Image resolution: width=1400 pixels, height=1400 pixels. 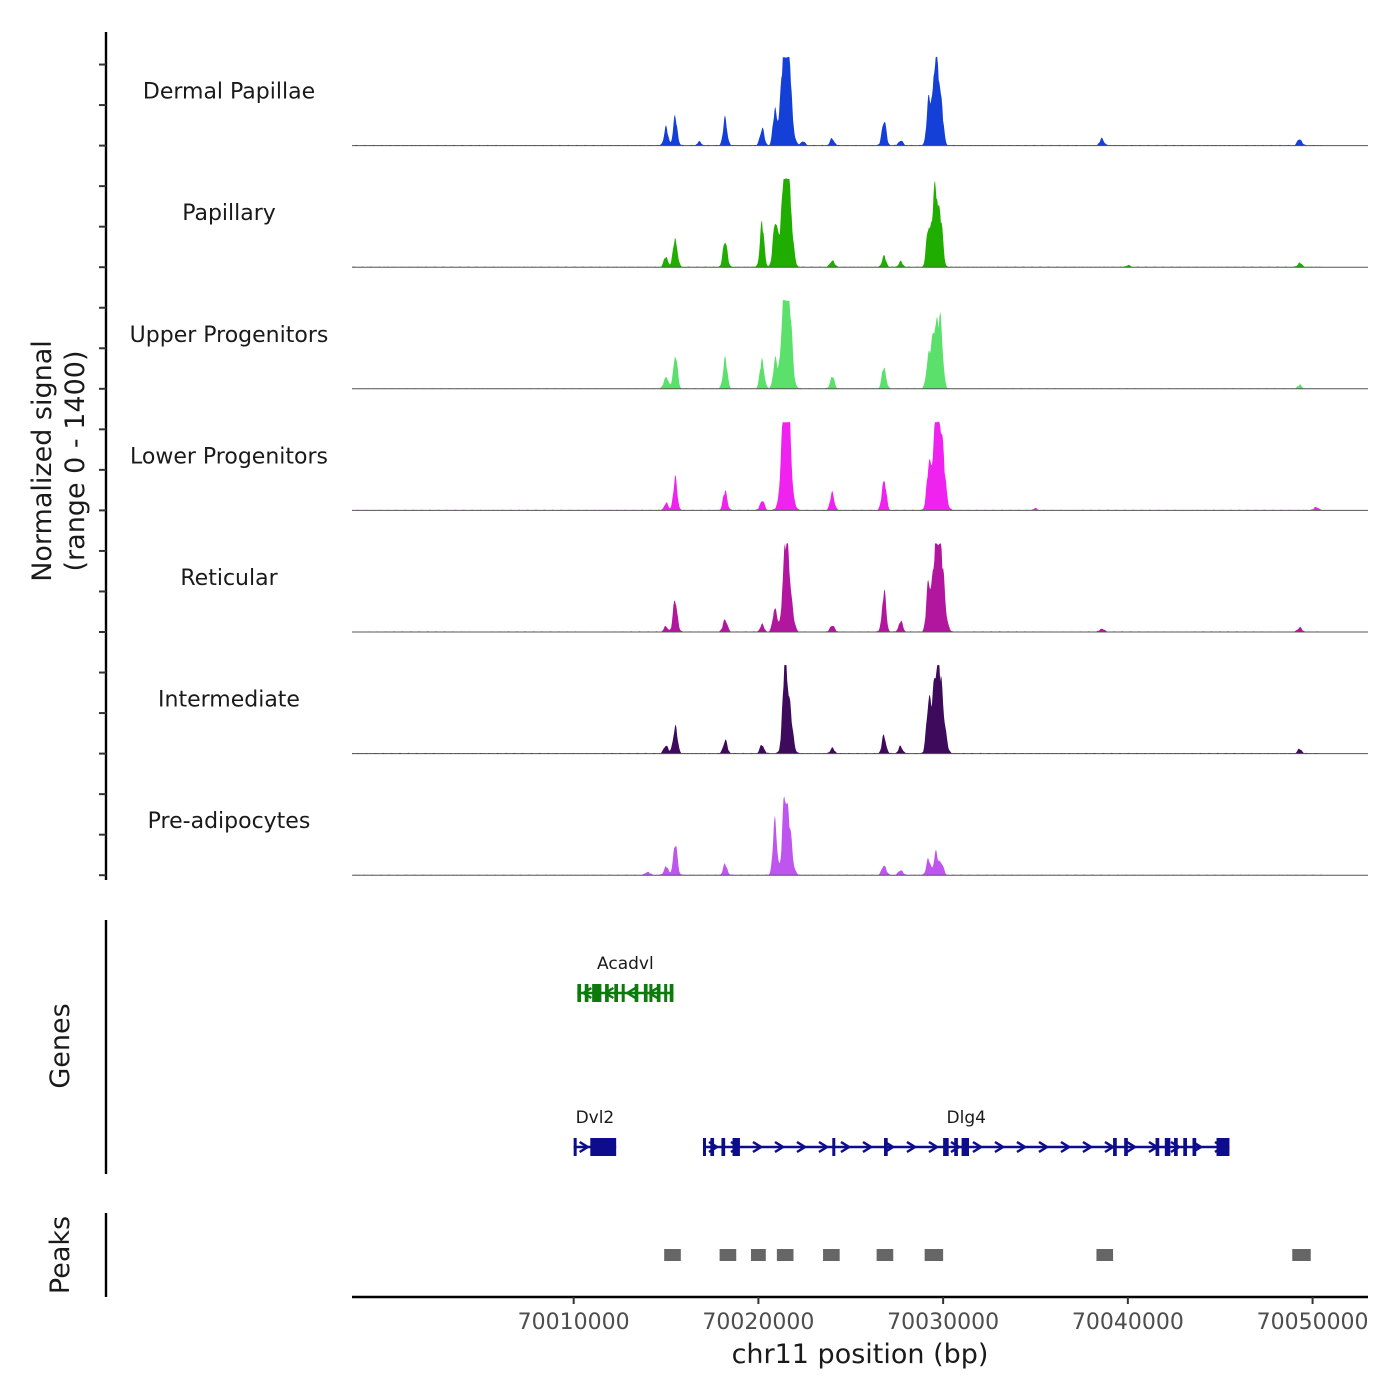 What do you see at coordinates (229, 821) in the screenshot?
I see `track-label: Pre-adipocytes` at bounding box center [229, 821].